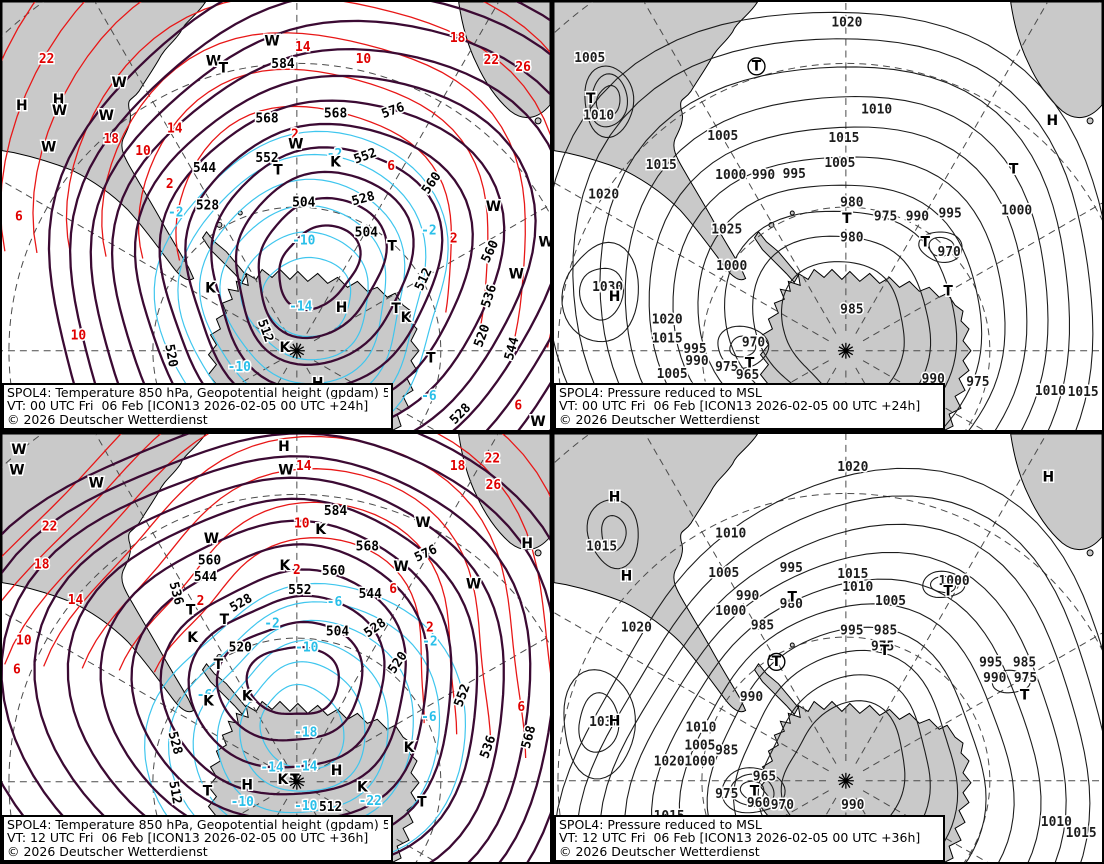 Image resolution: width=1104 pixels, height=864 pixels. I want to click on pressure-contour-label: 1000, so click(730, 611).